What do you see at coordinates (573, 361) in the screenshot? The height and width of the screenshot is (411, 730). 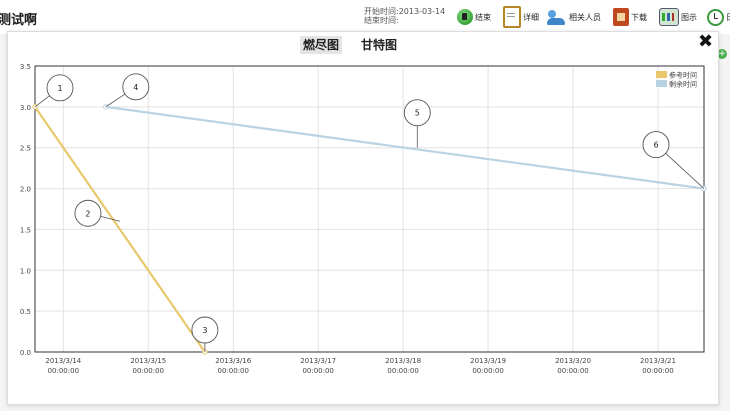 I see `x-tick-label: 2013/3/20` at bounding box center [573, 361].